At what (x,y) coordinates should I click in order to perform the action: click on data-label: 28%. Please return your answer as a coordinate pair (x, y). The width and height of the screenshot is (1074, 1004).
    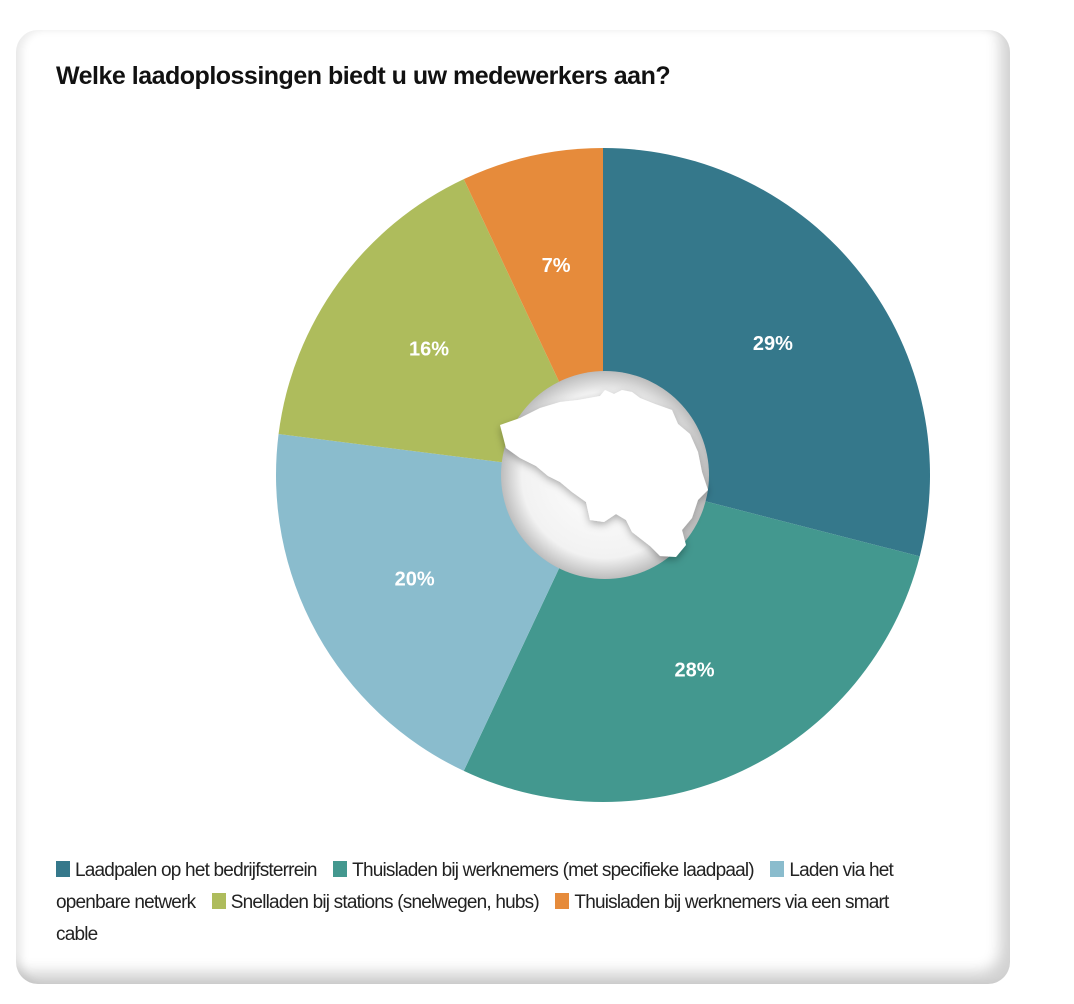
    Looking at the image, I should click on (695, 671).